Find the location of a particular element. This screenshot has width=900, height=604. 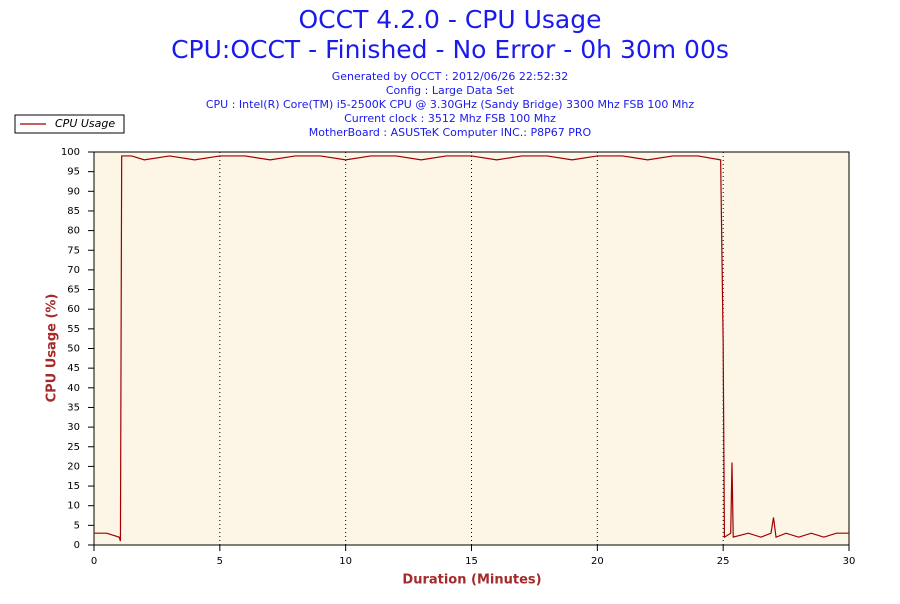

y-tick-label: 85 is located at coordinates (73, 211).